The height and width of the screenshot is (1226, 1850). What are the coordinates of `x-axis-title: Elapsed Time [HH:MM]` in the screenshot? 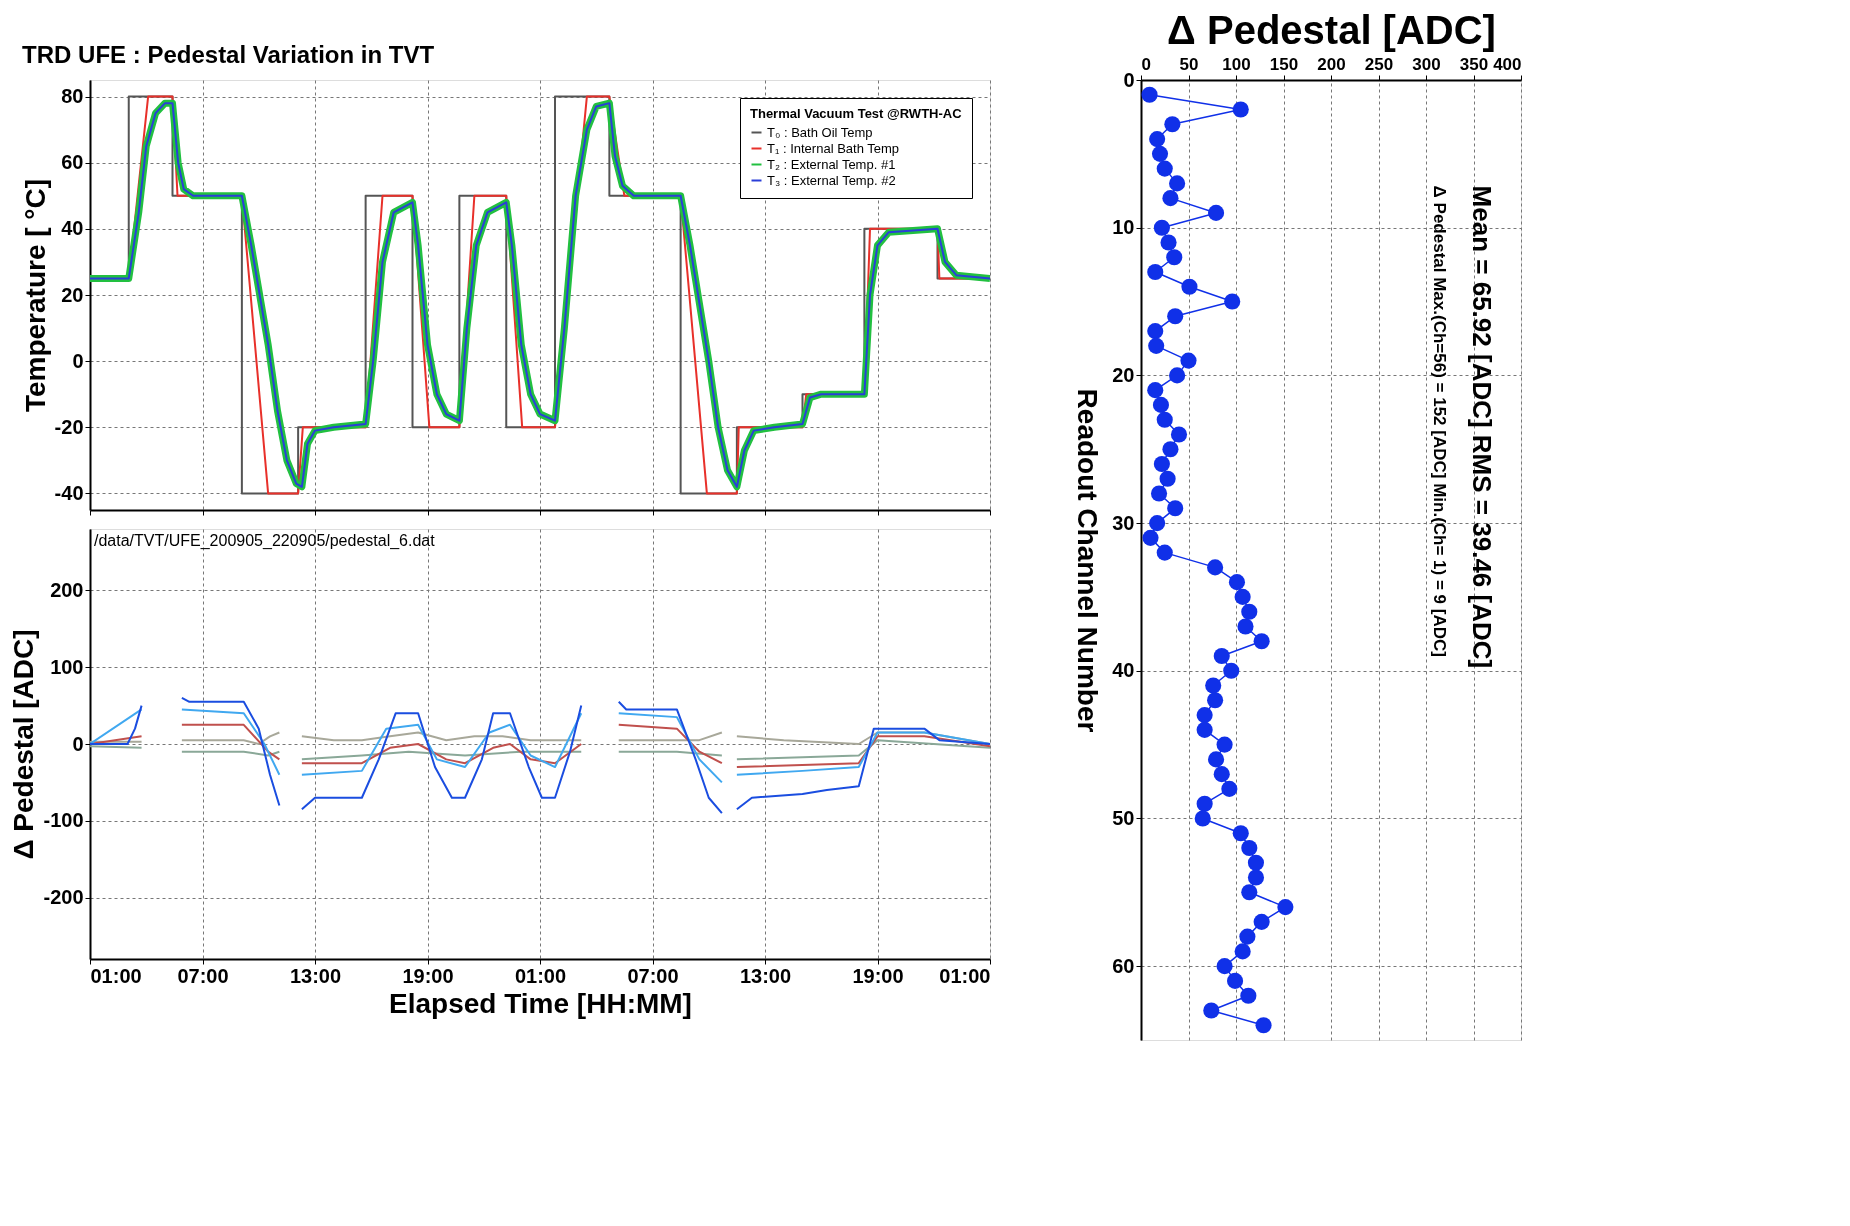 It's located at (540, 1003).